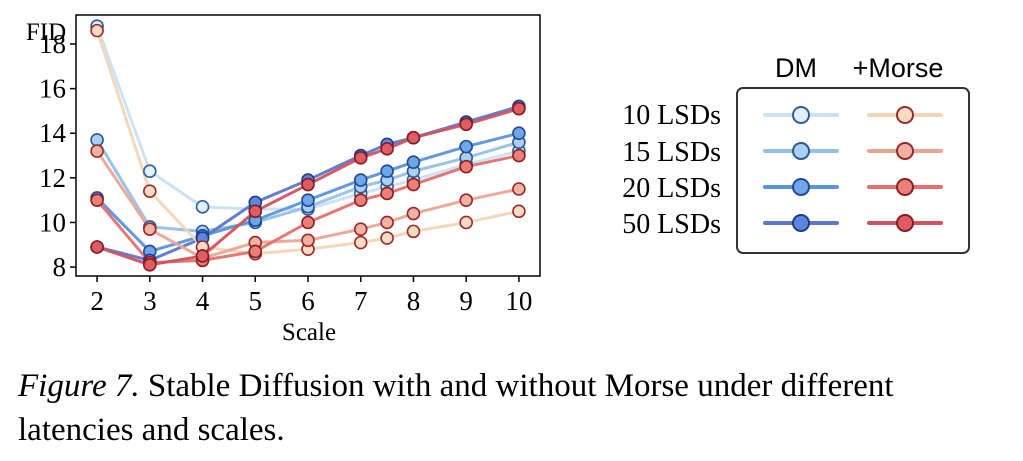  I want to click on legend-row-label-50: 50 LSDs, so click(671, 224).